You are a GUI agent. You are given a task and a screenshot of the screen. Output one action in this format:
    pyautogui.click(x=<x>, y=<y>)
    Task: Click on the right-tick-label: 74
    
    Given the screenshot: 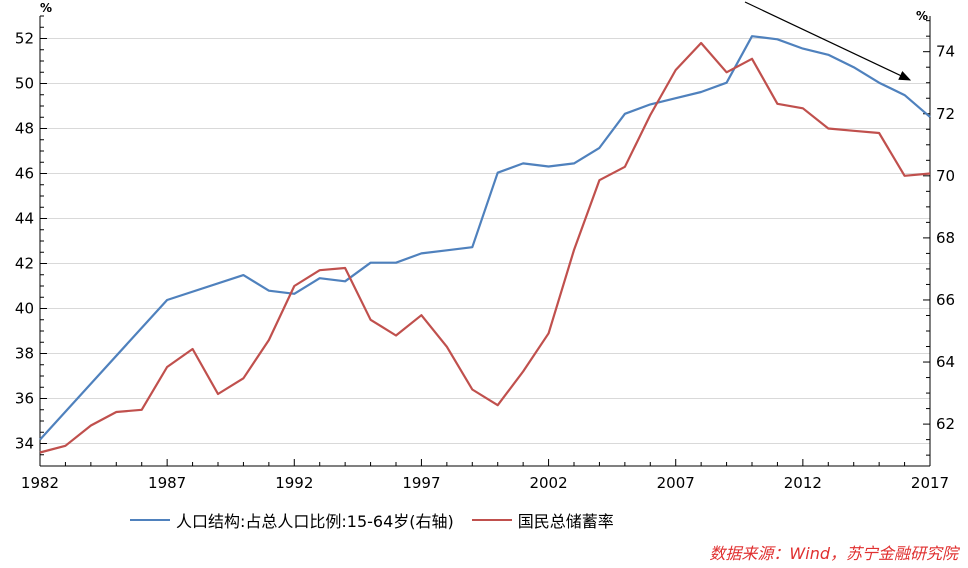 What is the action you would take?
    pyautogui.click(x=945, y=52)
    